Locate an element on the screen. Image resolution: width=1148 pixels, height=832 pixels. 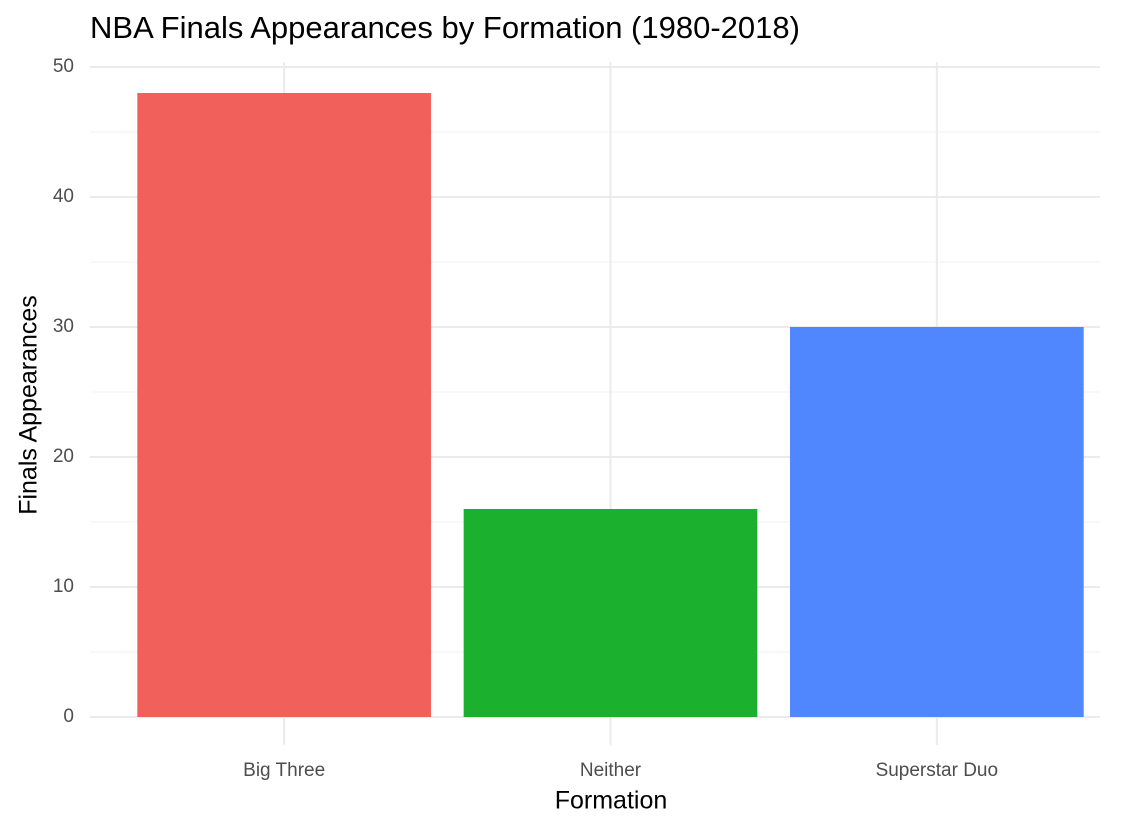
y-tick-label: 10 is located at coordinates (63, 586).